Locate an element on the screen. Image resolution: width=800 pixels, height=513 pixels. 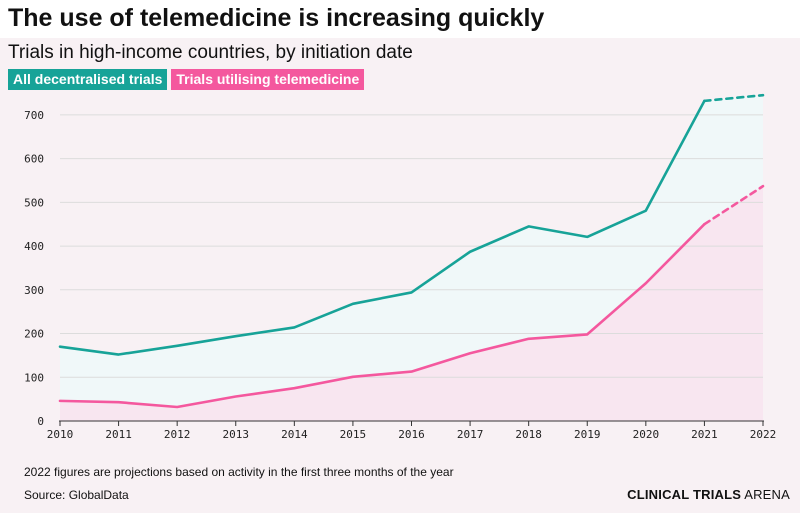
y-tick-label: 200 is located at coordinates (34, 334).